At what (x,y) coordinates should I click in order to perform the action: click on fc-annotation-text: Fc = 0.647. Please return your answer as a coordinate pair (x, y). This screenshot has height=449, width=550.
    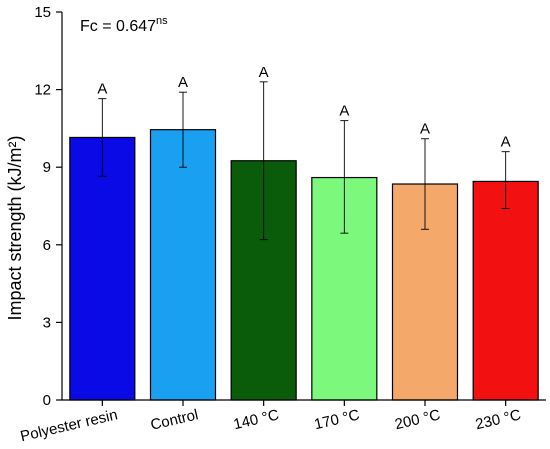
    Looking at the image, I should click on (118, 26).